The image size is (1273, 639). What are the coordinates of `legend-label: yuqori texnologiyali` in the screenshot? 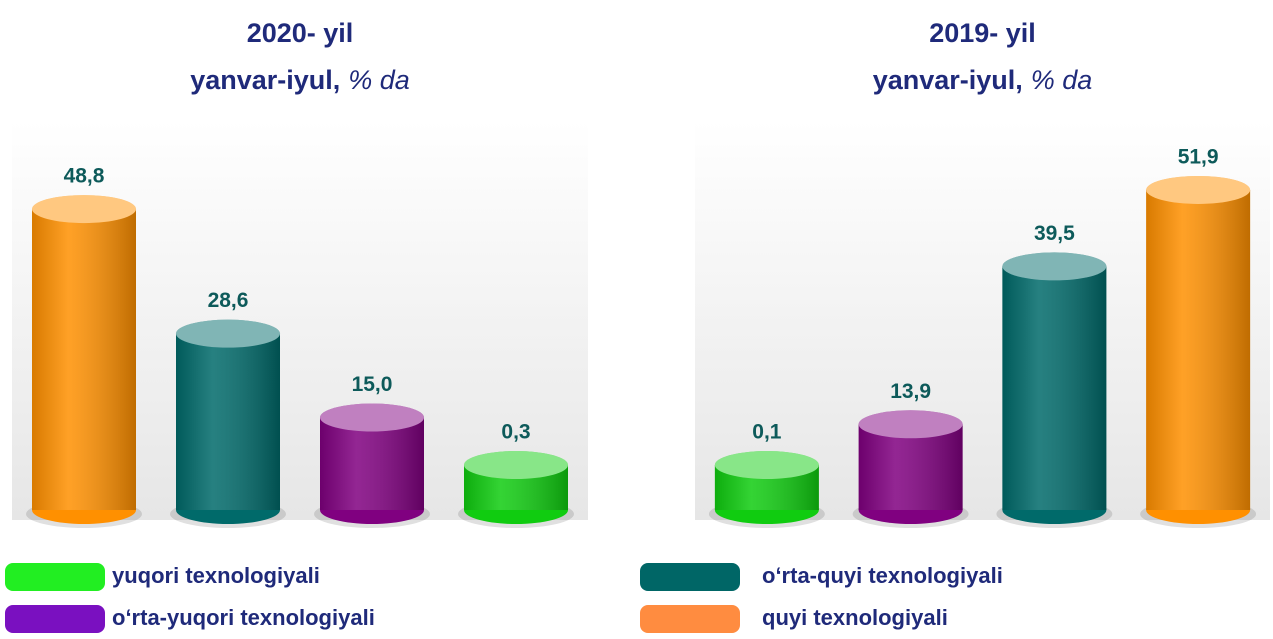 It's located at (216, 575).